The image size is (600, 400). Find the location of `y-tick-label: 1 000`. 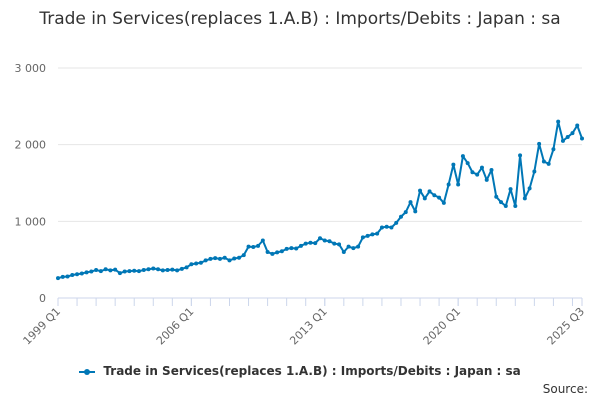

y-tick-label: 1 000 is located at coordinates (31, 221).